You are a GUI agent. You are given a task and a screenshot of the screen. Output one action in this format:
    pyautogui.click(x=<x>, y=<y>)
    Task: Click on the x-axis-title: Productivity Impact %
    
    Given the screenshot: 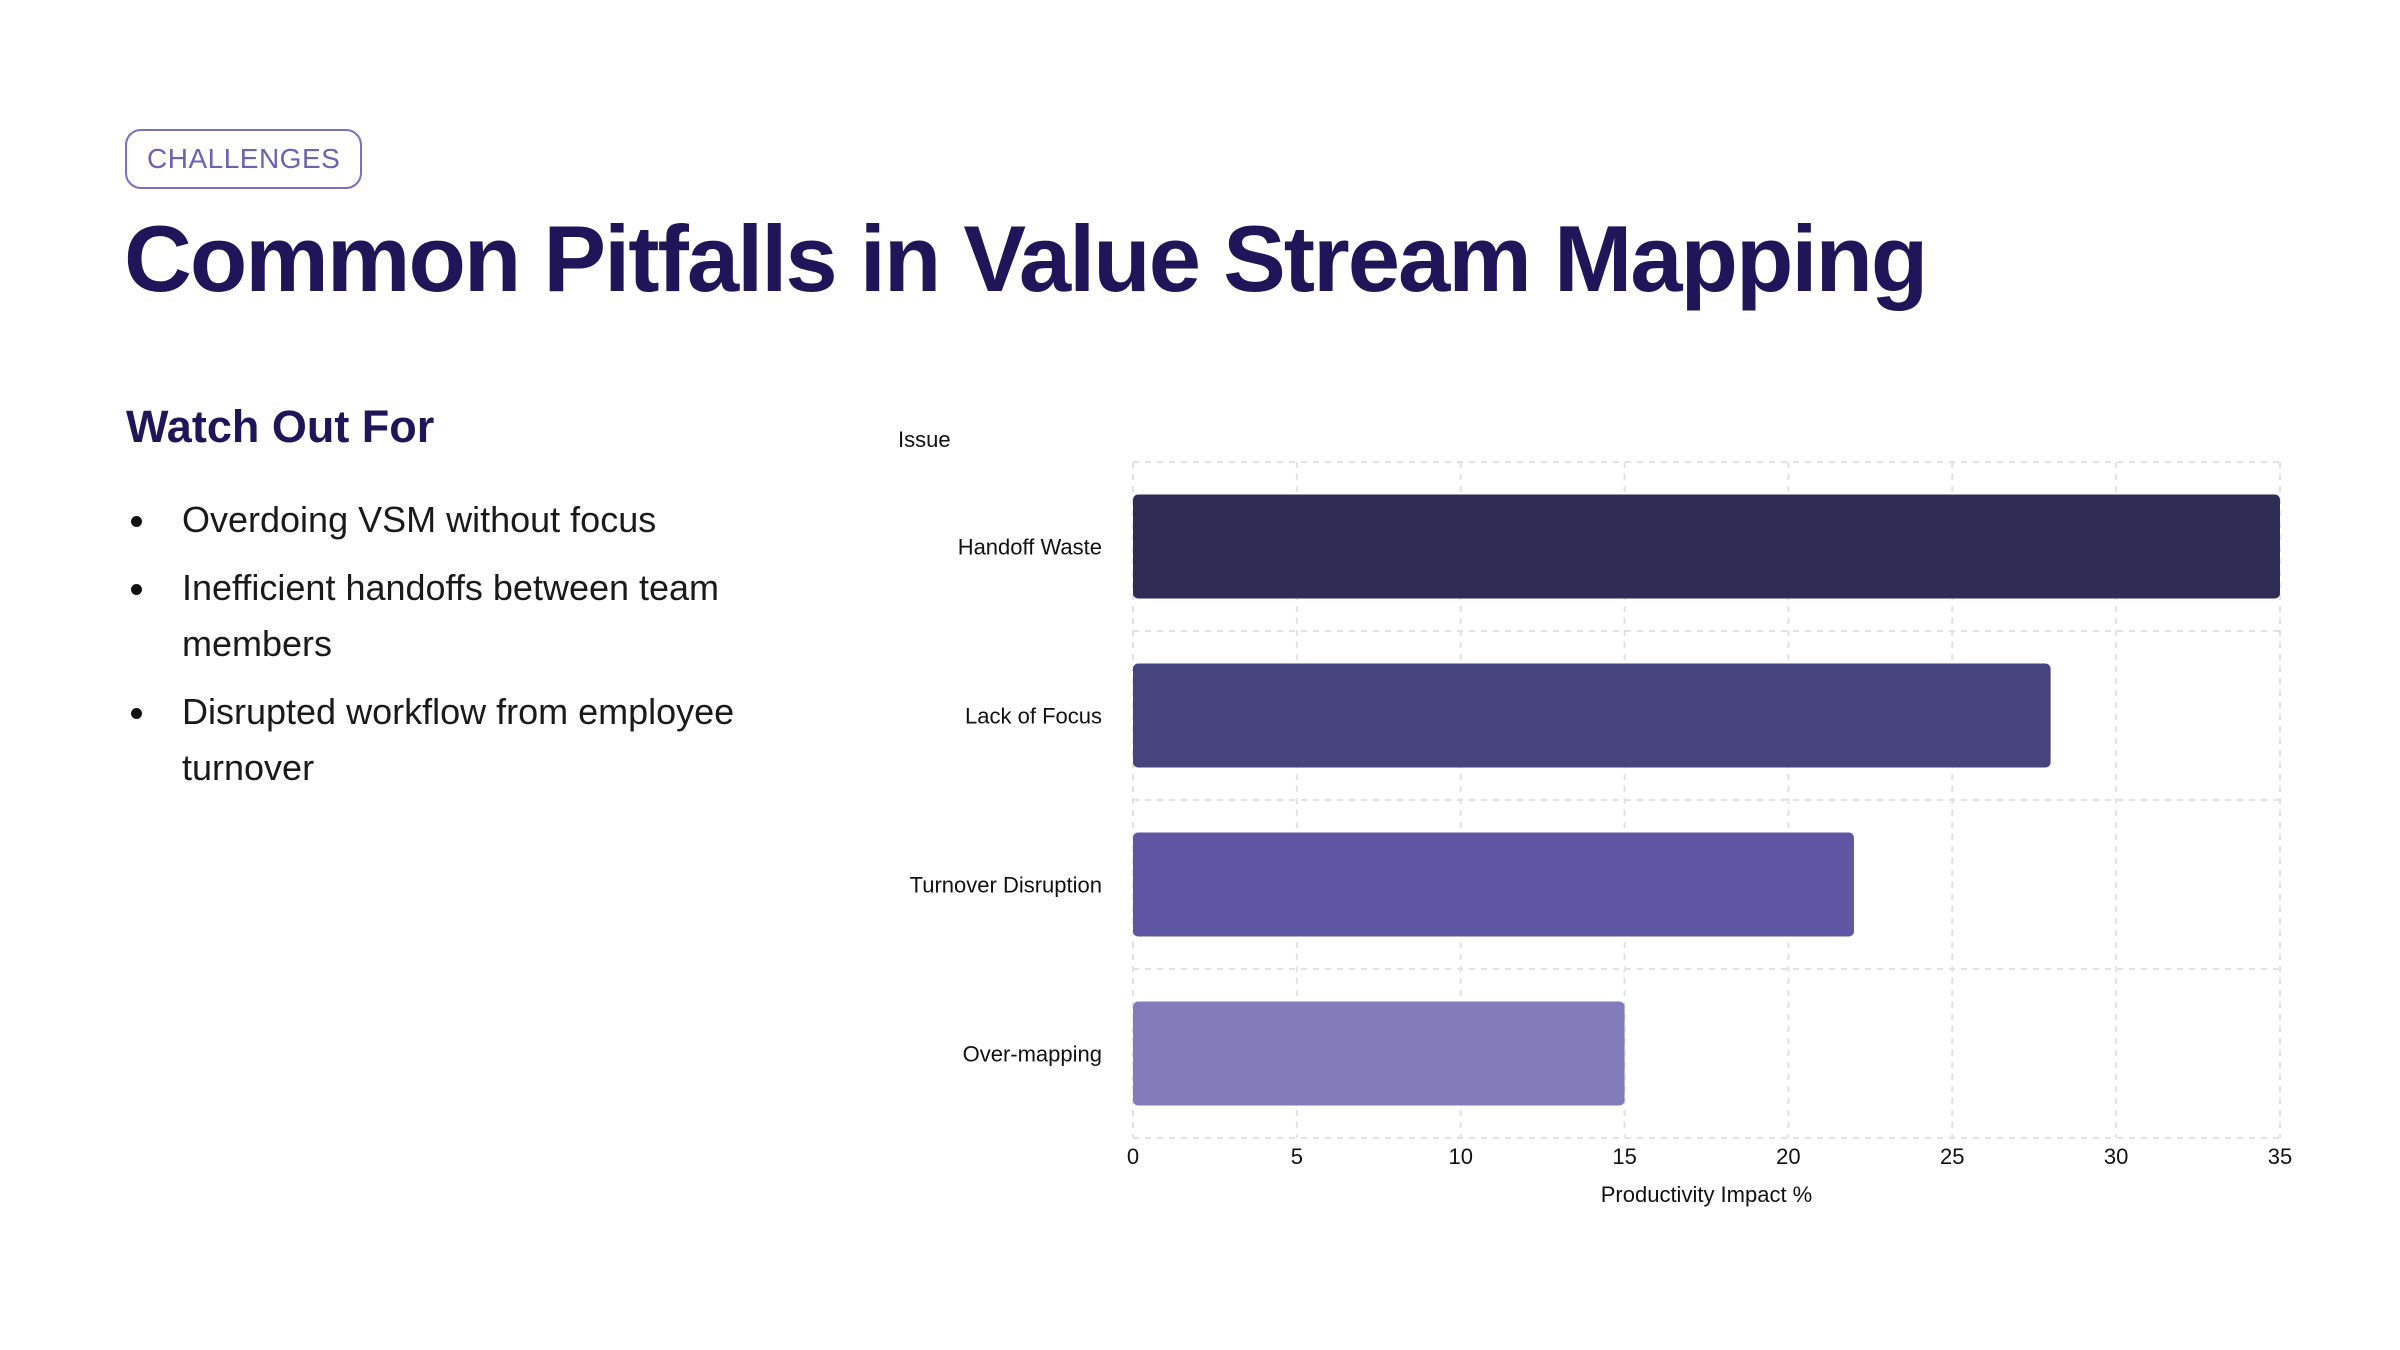 What is the action you would take?
    pyautogui.click(x=1707, y=1194)
    